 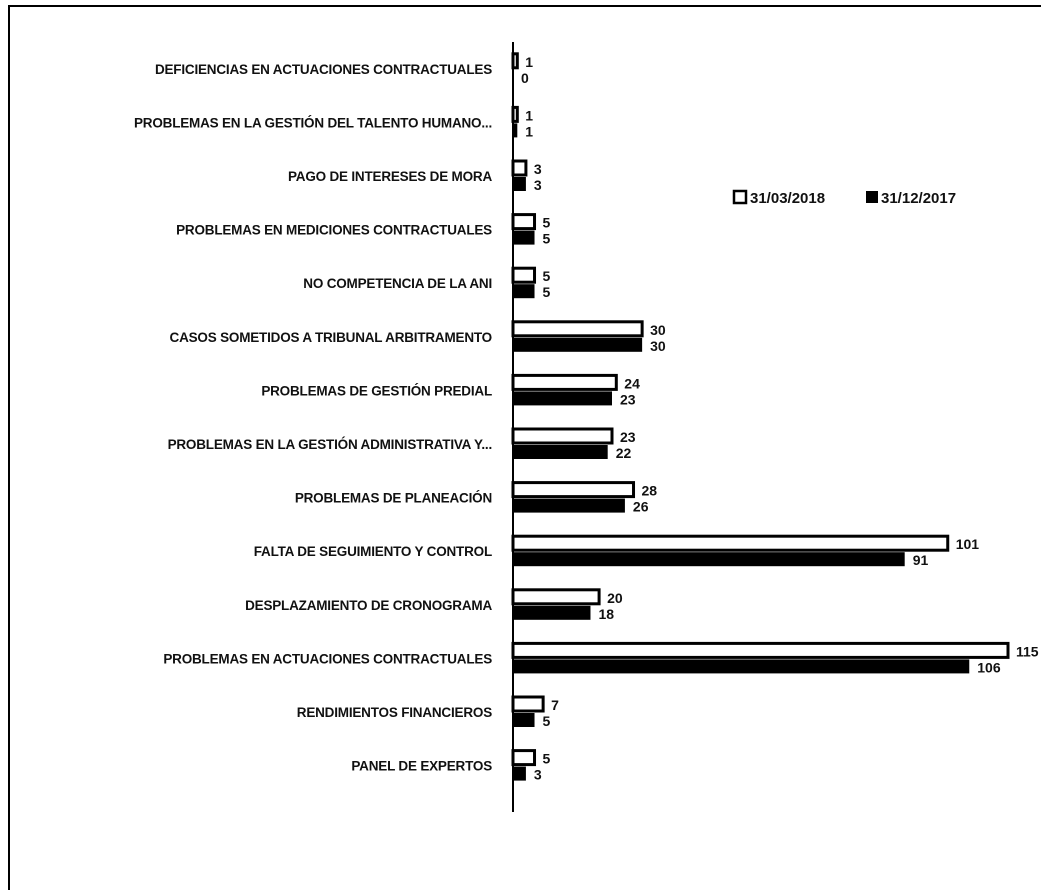 What do you see at coordinates (844, 198) in the screenshot?
I see `legend: 31/03/2018 31/12/2017` at bounding box center [844, 198].